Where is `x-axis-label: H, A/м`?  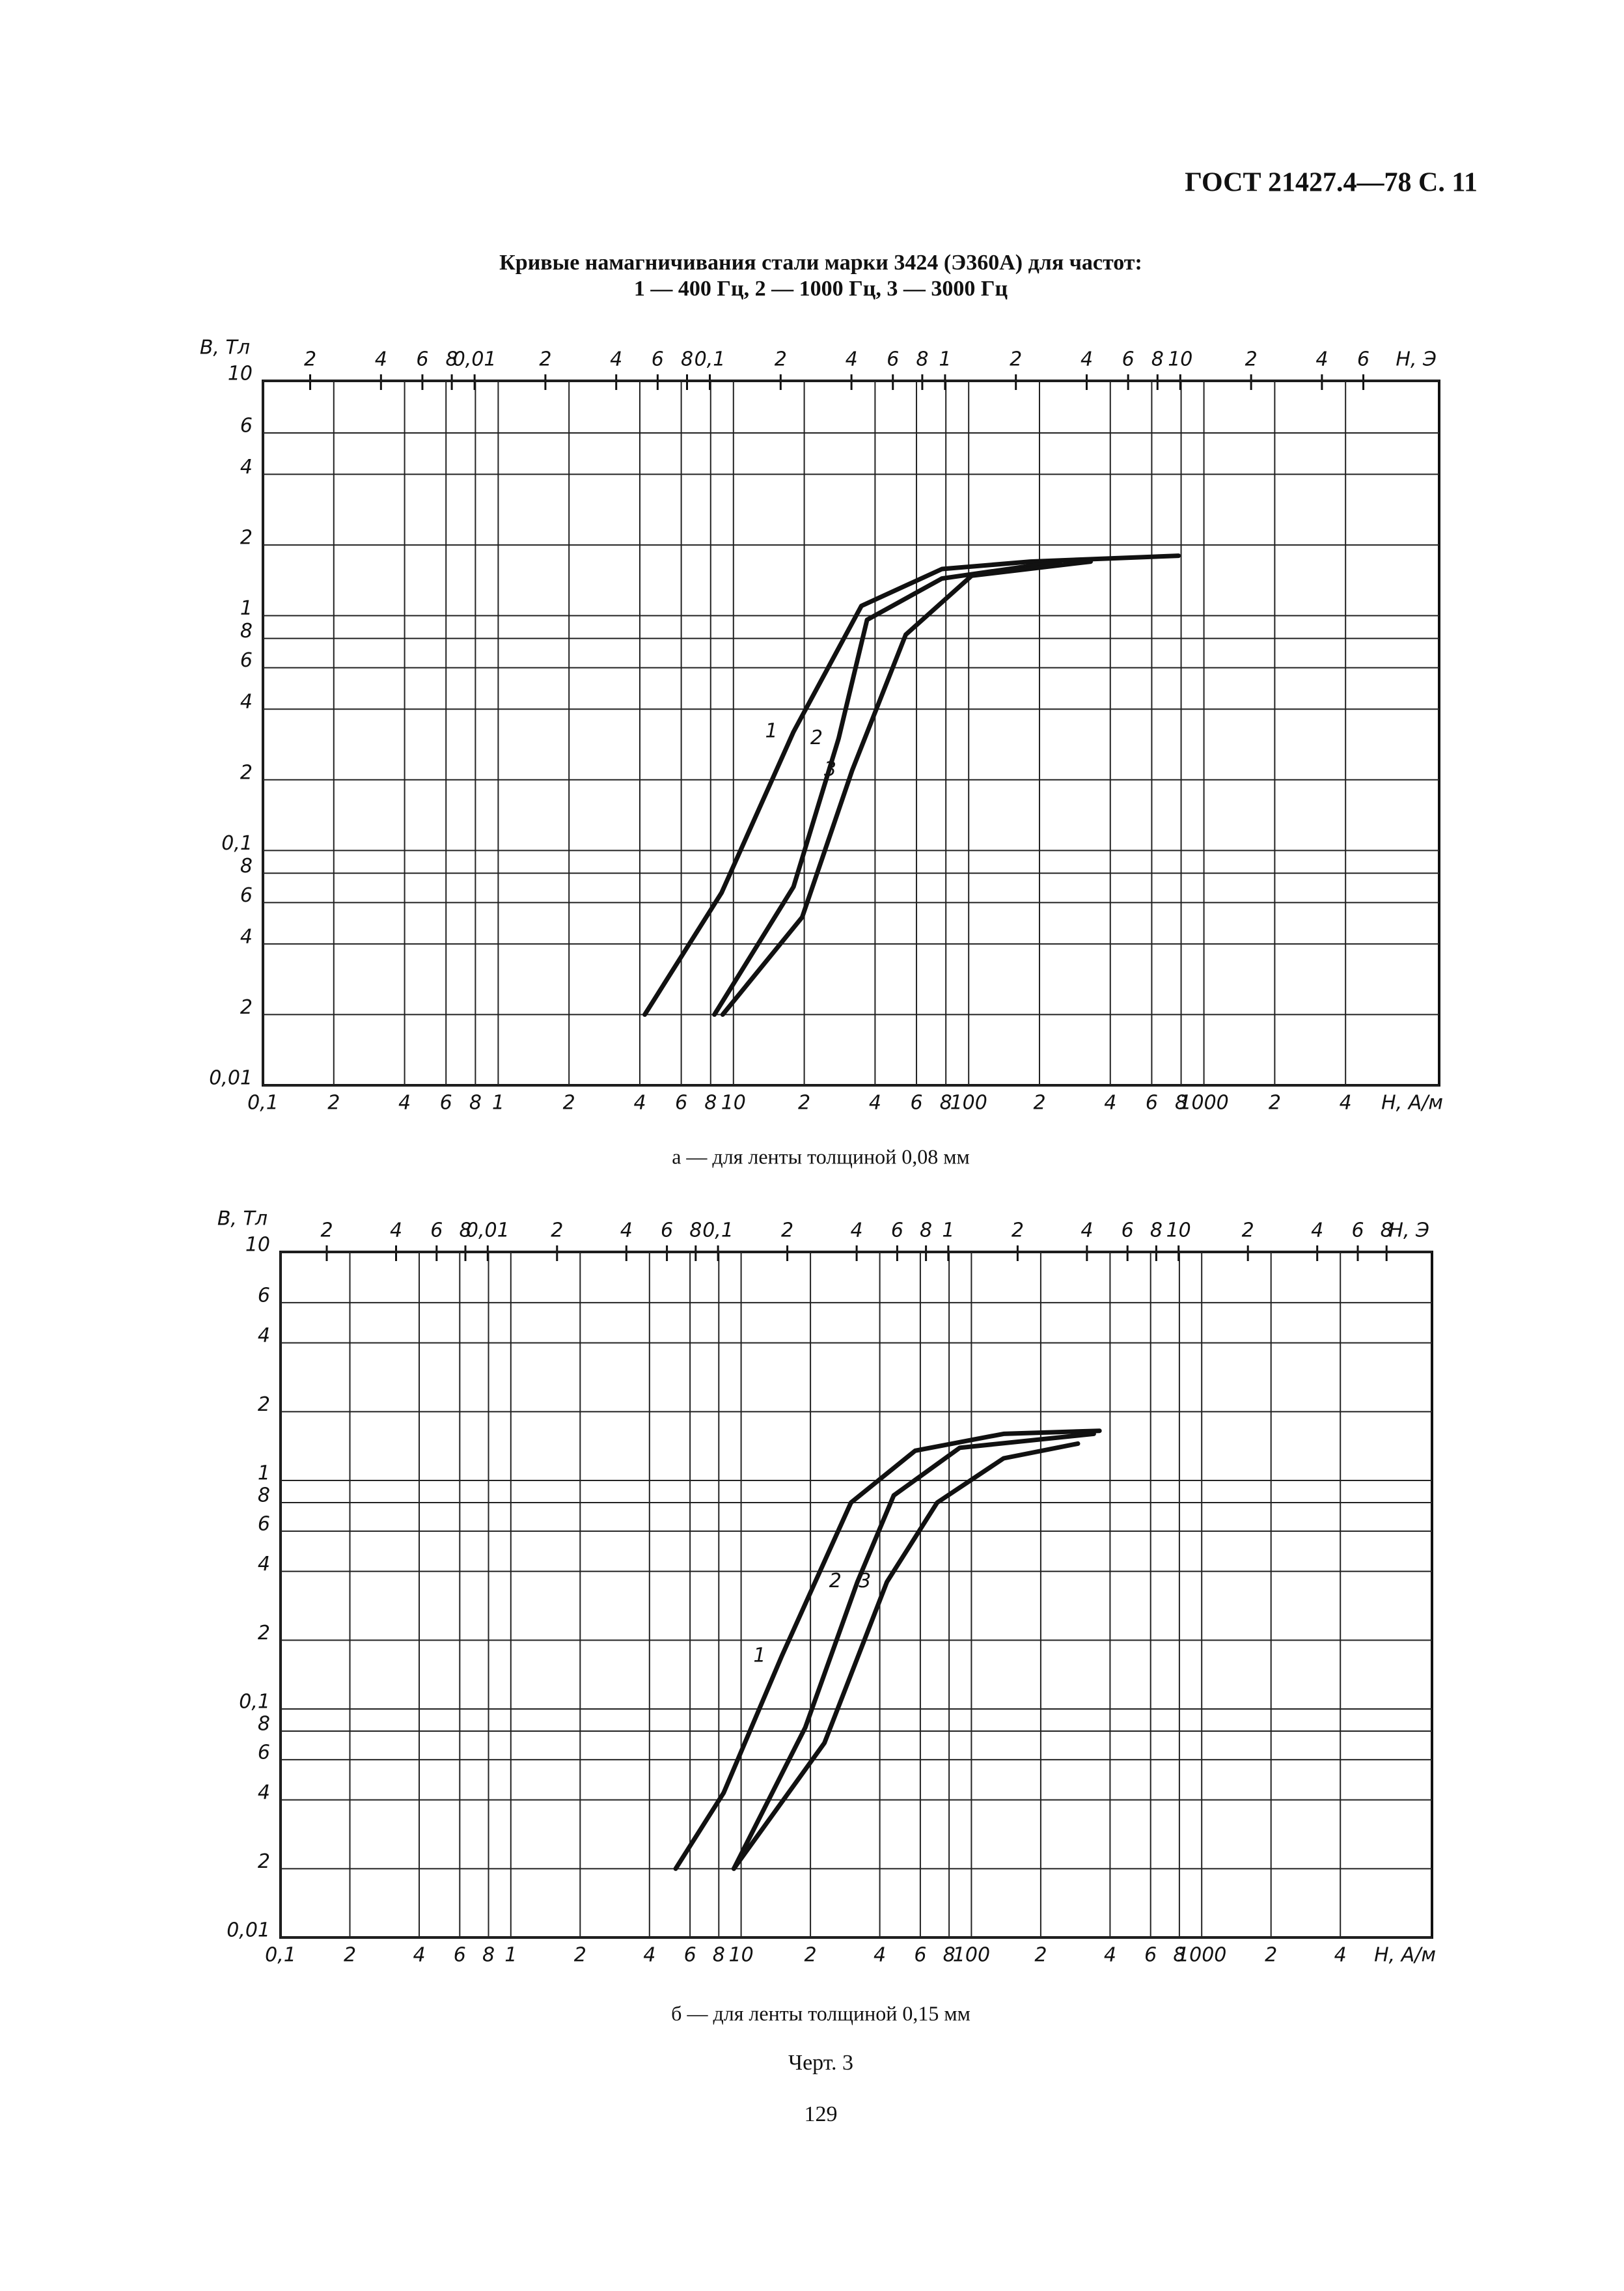 x-axis-label: H, A/м is located at coordinates (1405, 1955).